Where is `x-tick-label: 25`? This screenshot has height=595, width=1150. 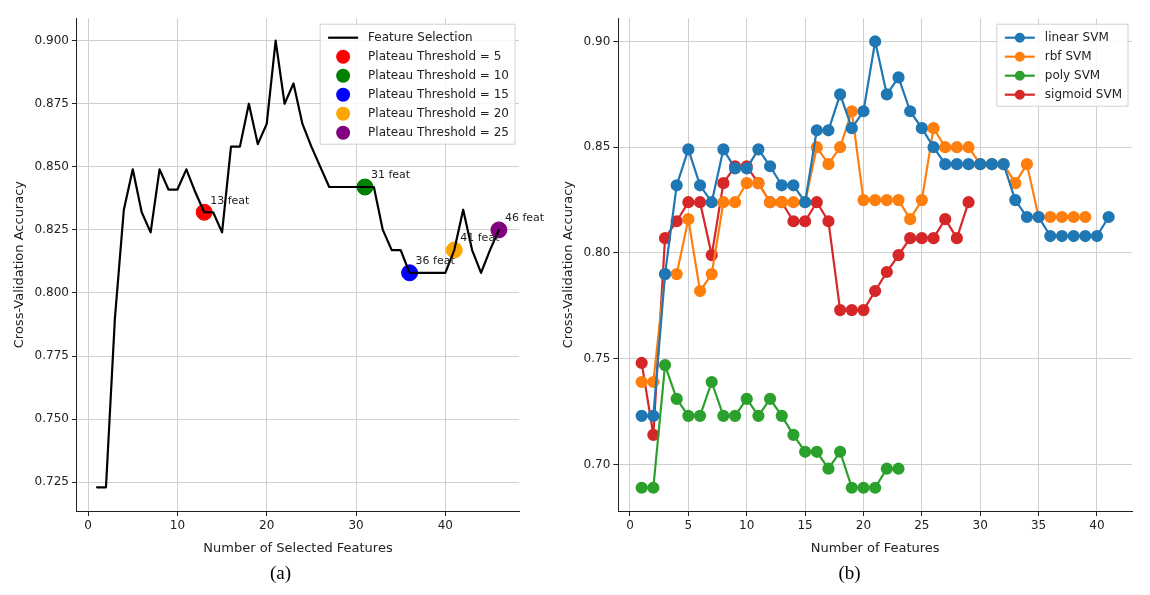
x-tick-label: 25 is located at coordinates (922, 525).